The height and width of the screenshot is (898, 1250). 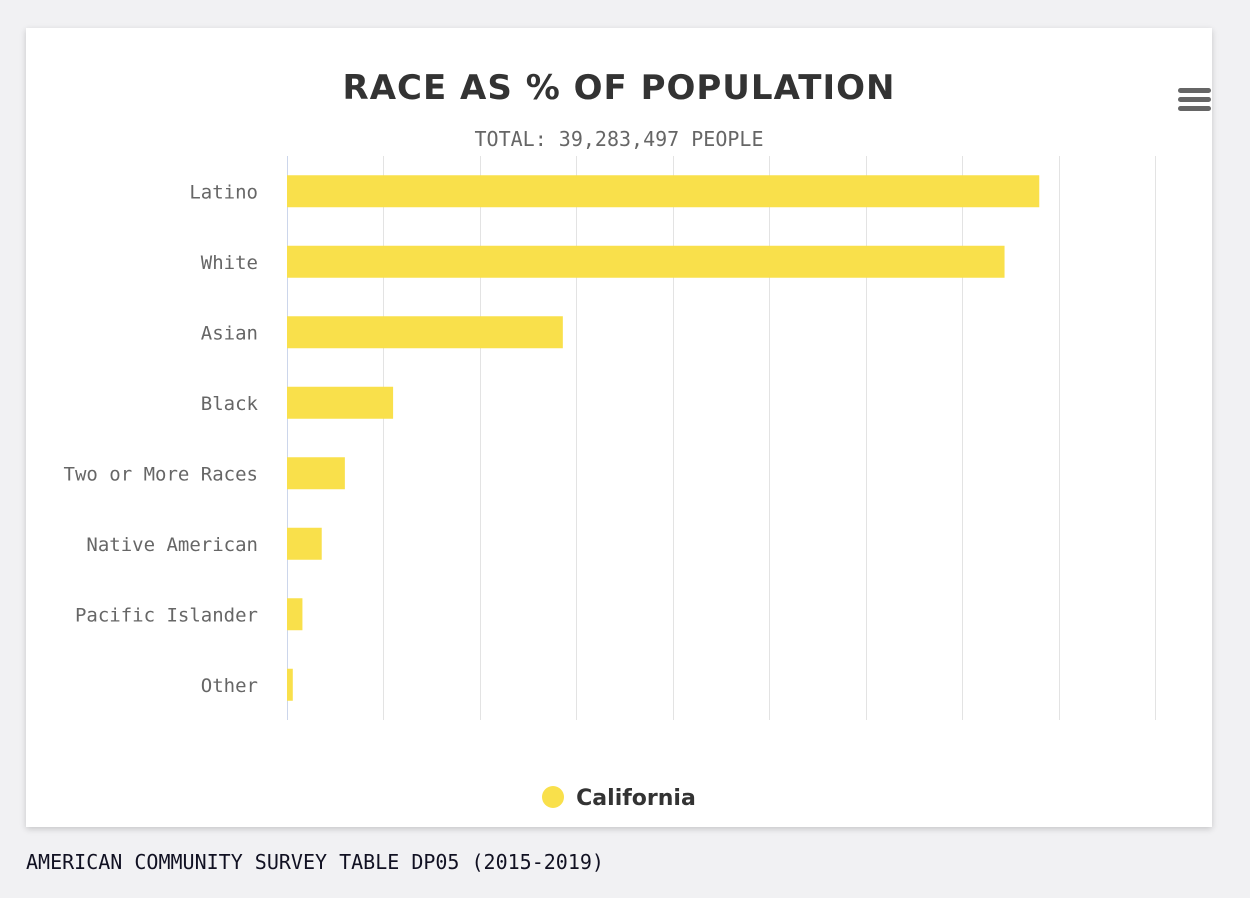 What do you see at coordinates (223, 192) in the screenshot?
I see `category-label: Latino` at bounding box center [223, 192].